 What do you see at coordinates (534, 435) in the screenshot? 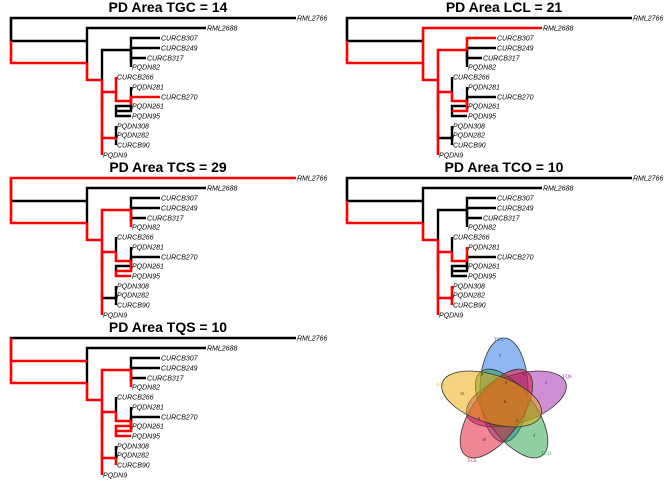
I see `venn-region-count: 3` at bounding box center [534, 435].